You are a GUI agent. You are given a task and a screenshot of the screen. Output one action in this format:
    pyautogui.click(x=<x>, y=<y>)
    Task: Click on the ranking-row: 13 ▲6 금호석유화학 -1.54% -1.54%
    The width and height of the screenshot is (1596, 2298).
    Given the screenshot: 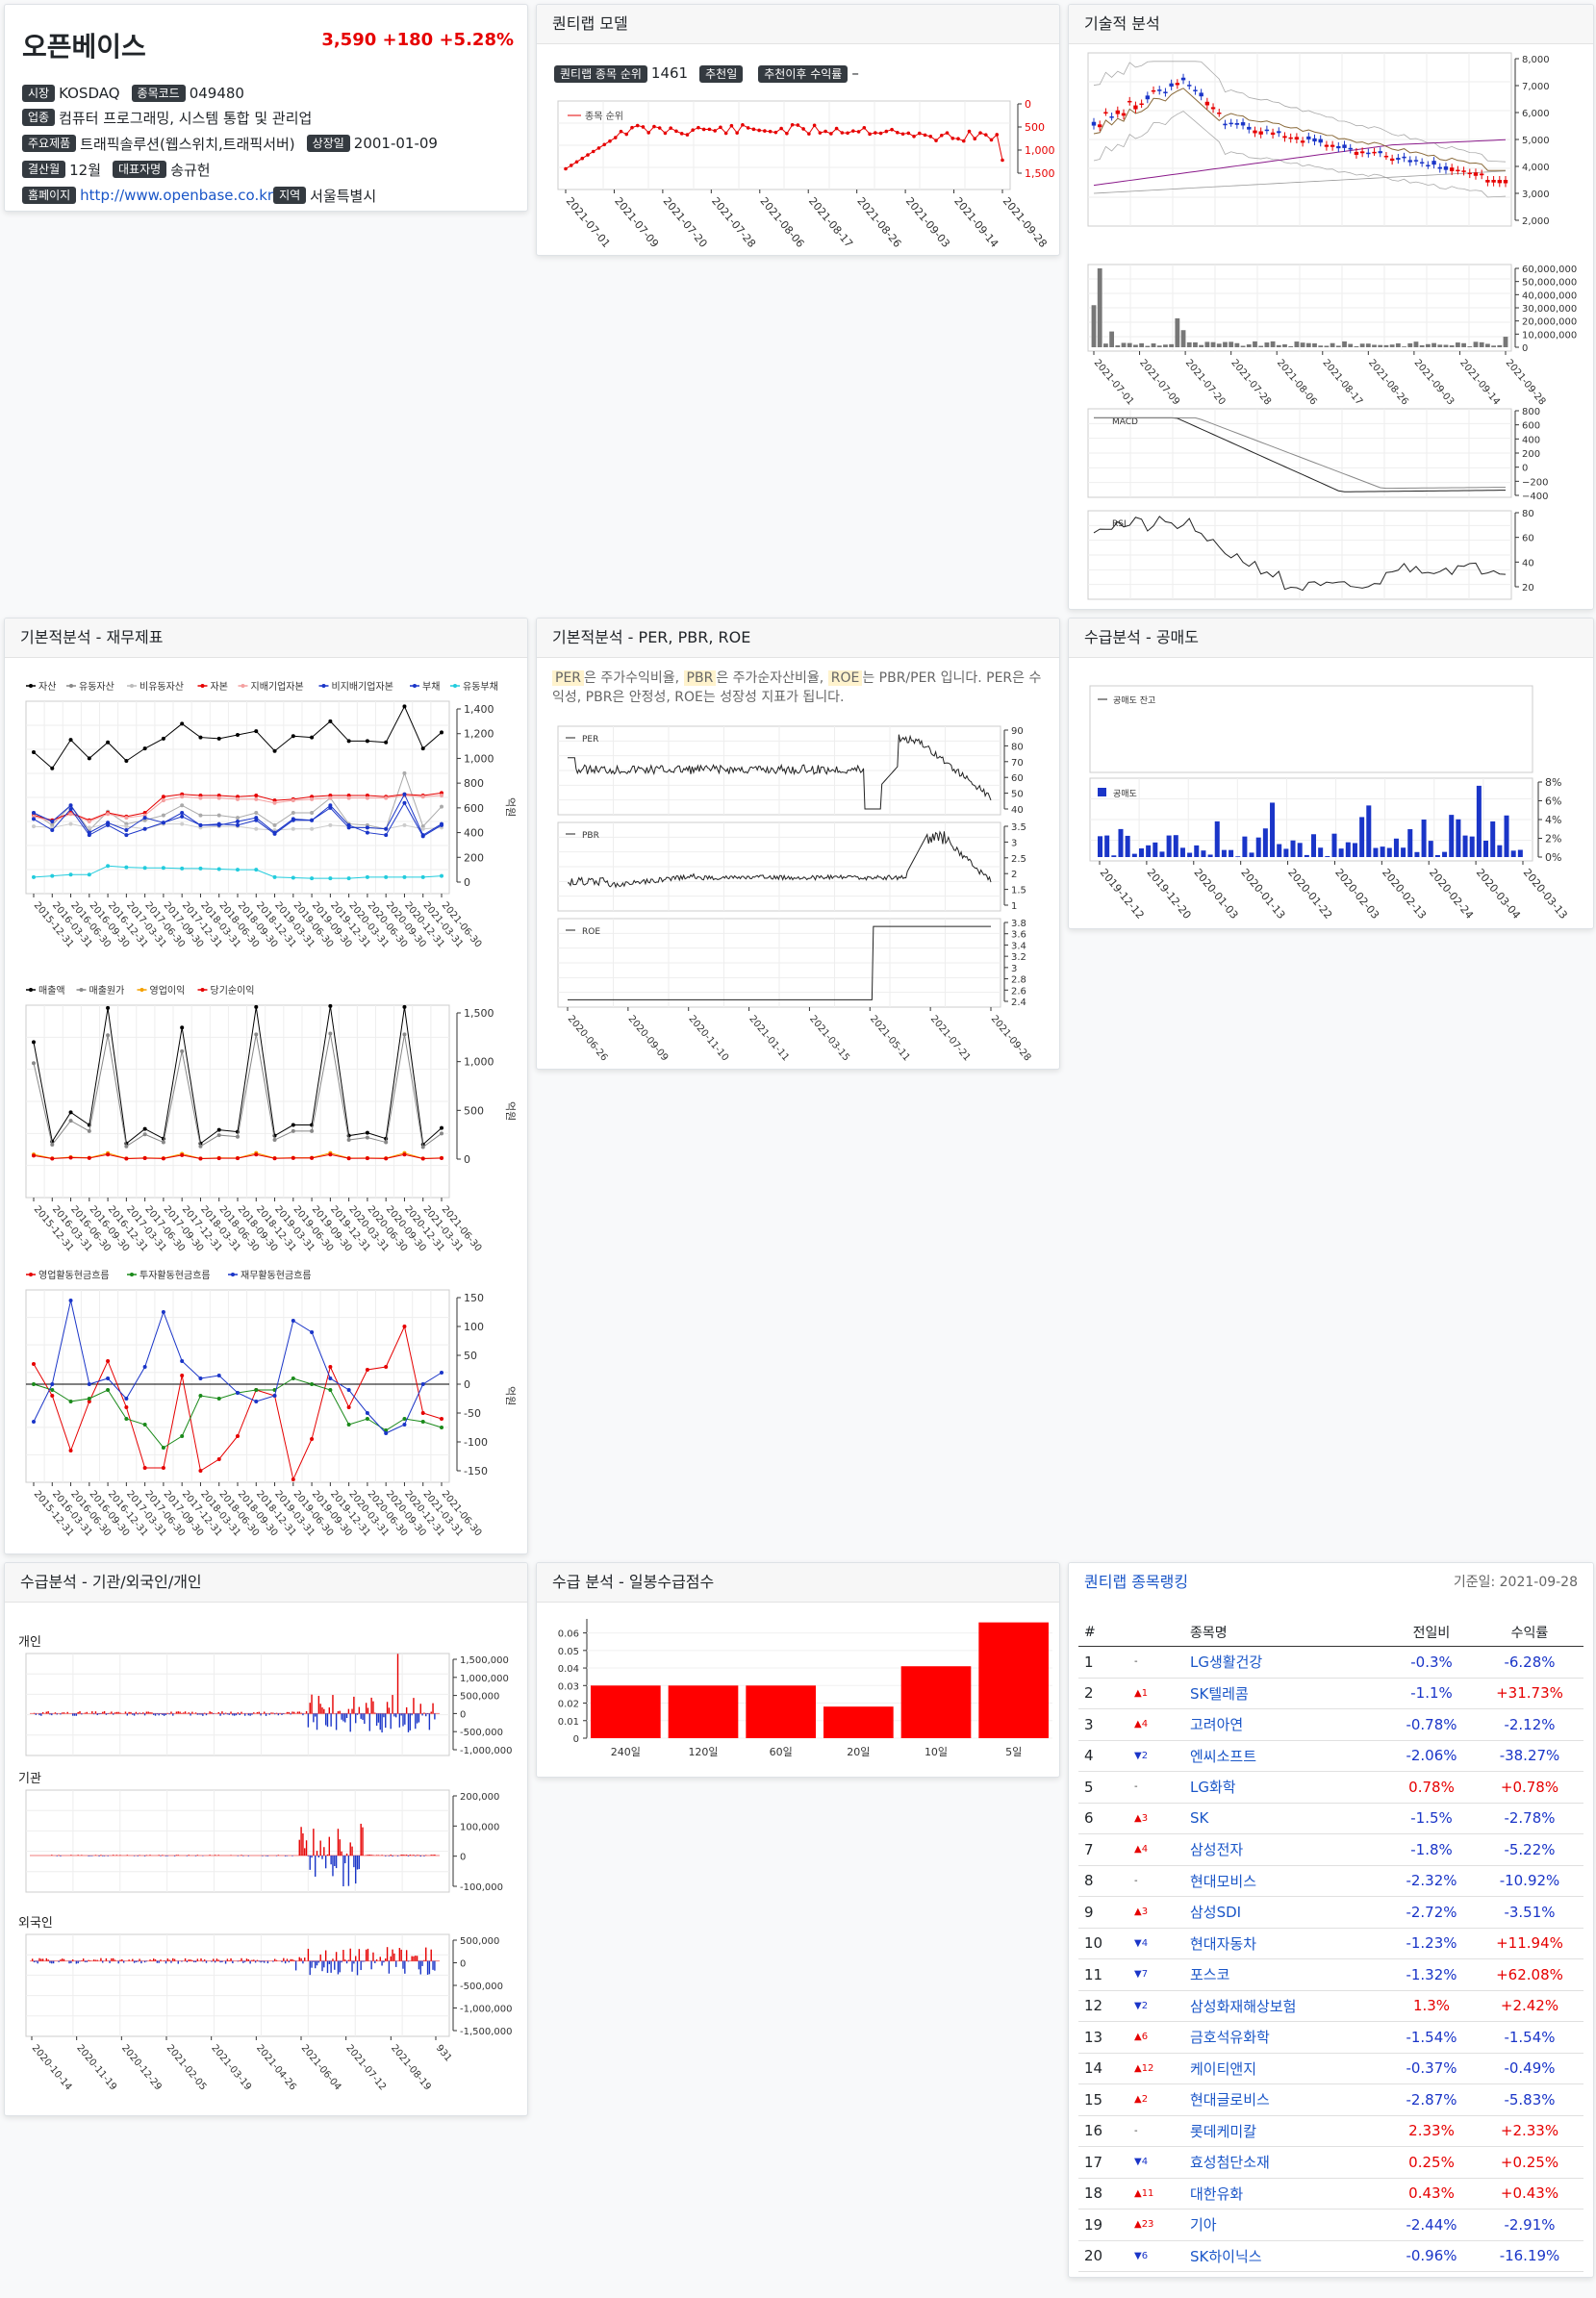 What is the action you would take?
    pyautogui.click(x=1330, y=2038)
    